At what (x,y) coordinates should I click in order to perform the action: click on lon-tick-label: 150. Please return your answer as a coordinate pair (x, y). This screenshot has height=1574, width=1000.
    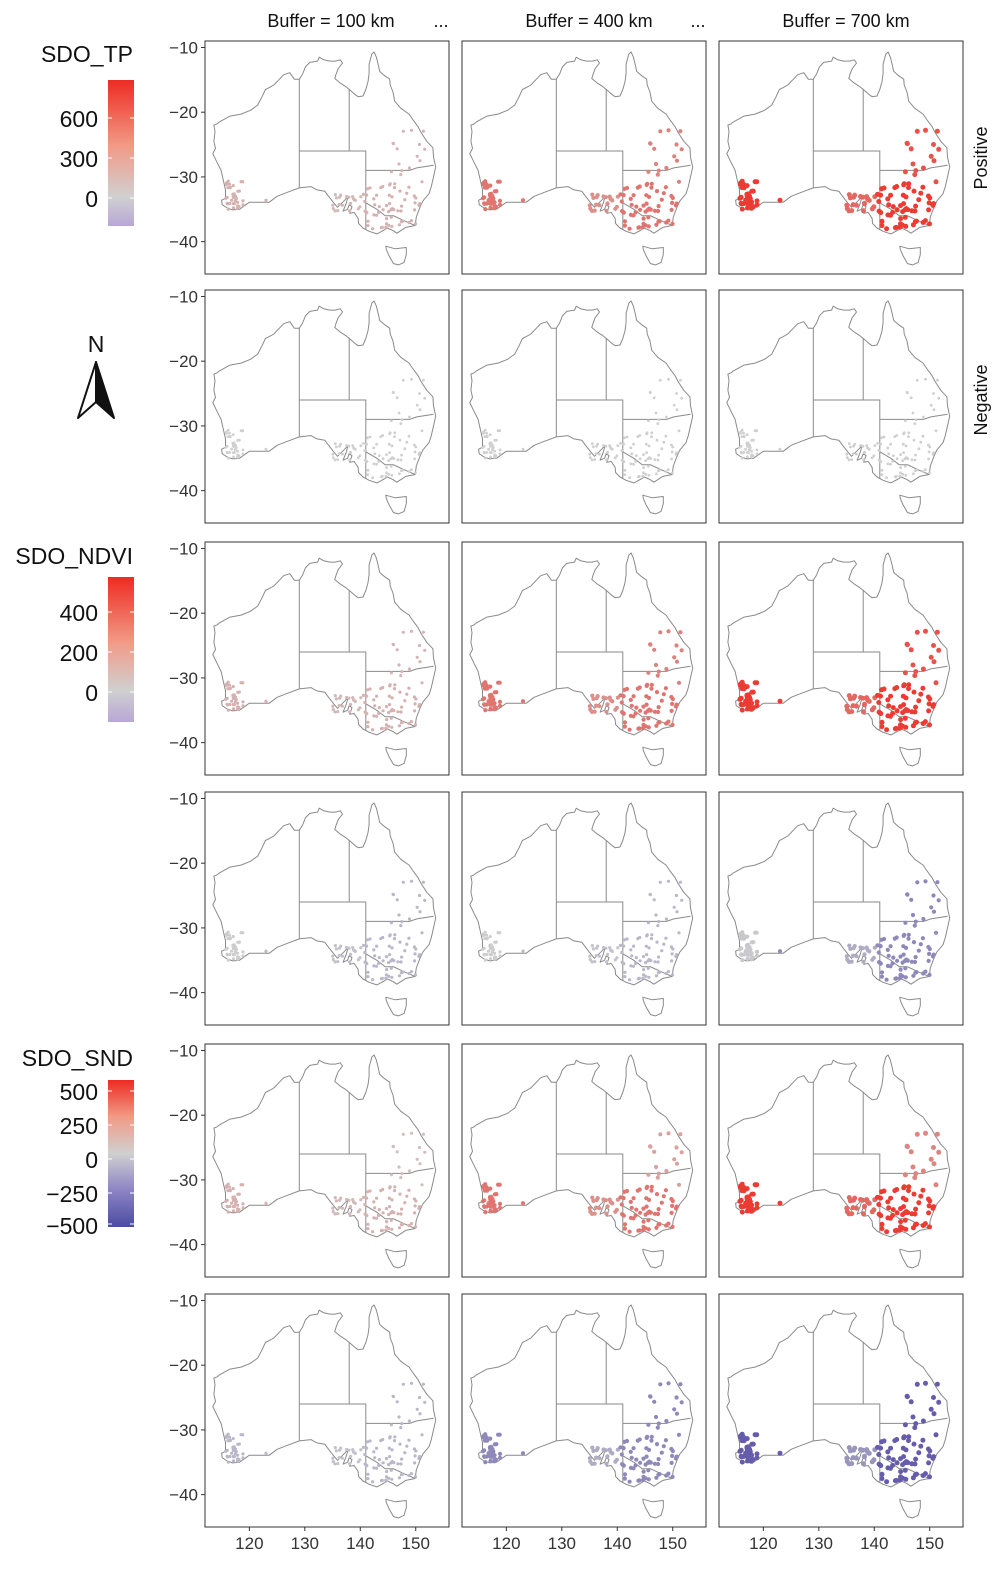
    Looking at the image, I should click on (416, 1543).